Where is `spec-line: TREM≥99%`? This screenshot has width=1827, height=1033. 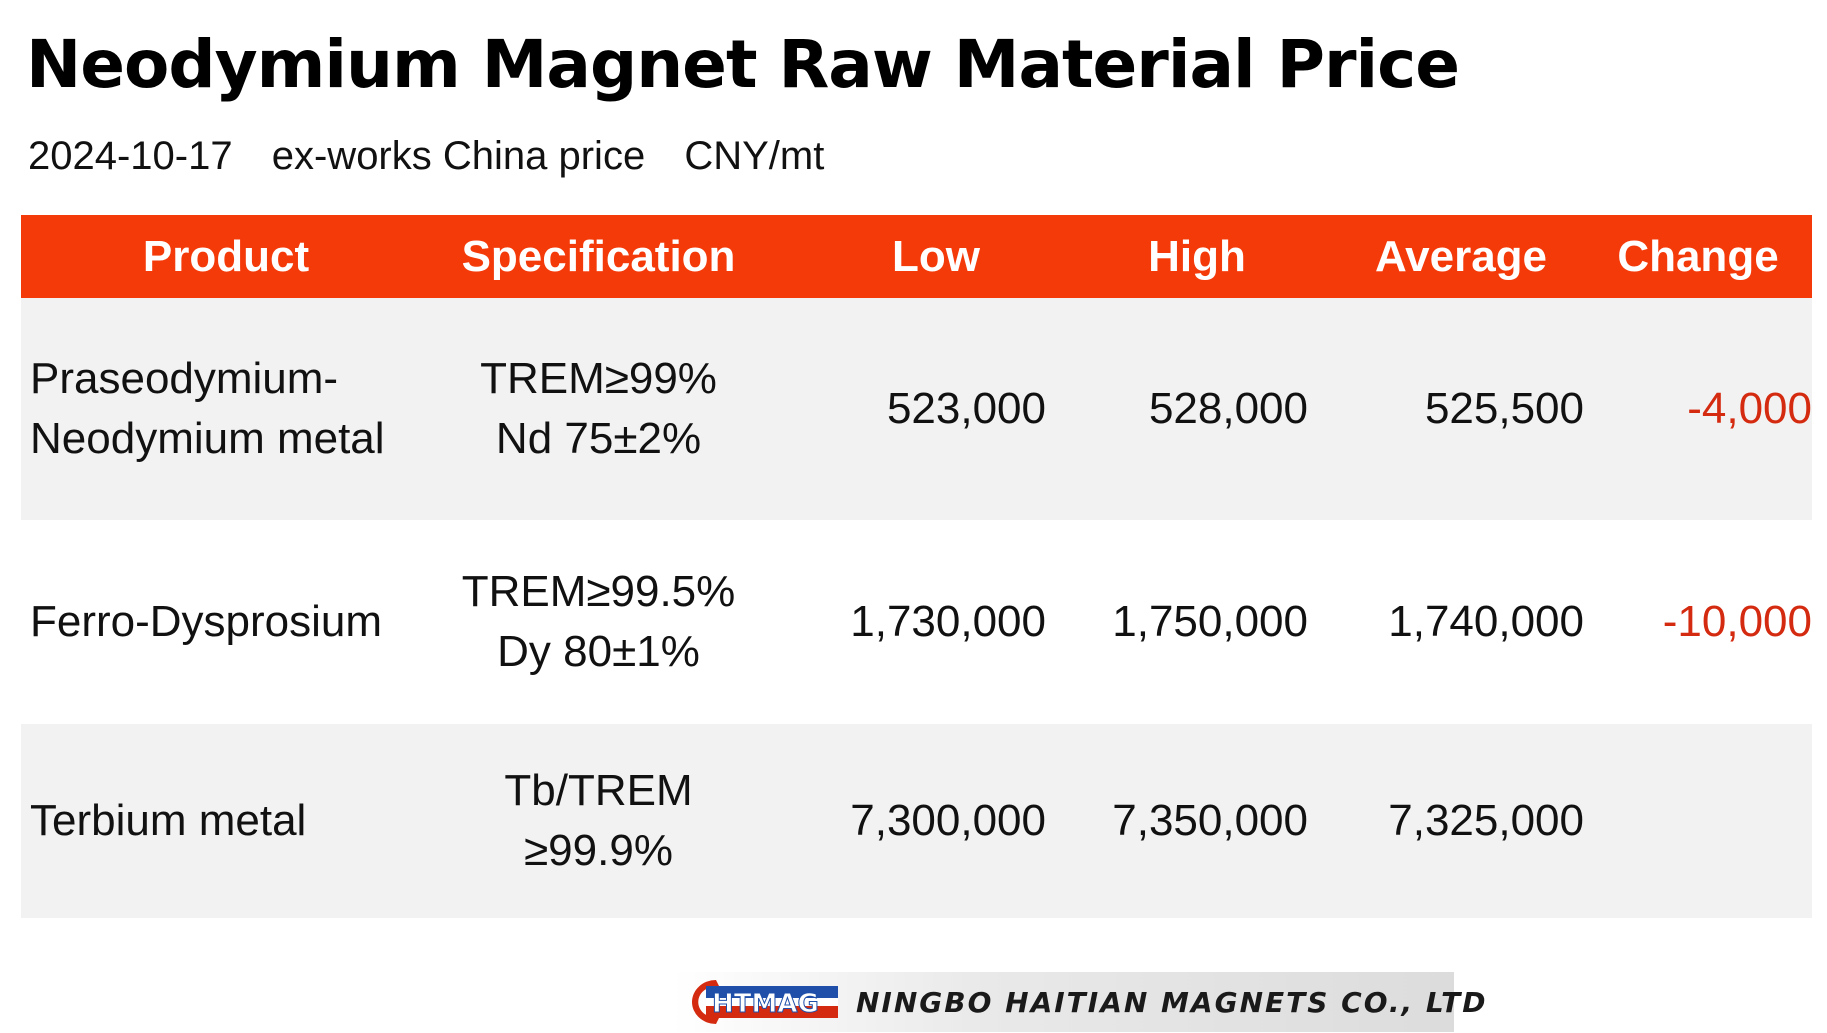
spec-line: TREM≥99% is located at coordinates (598, 378).